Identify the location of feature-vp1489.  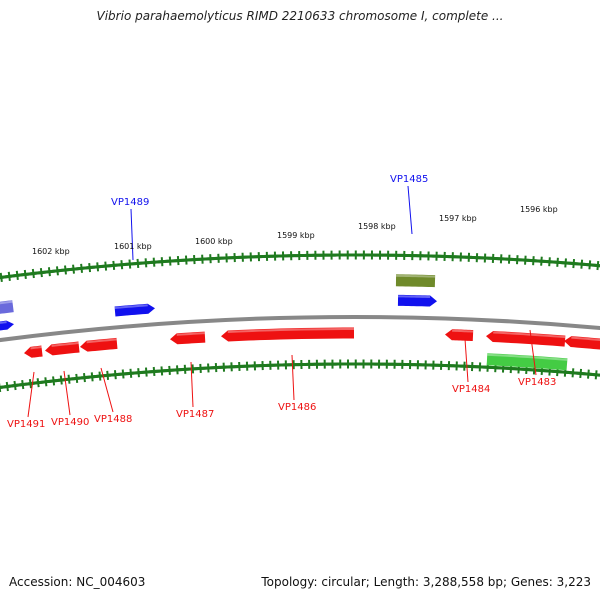
(134, 310).